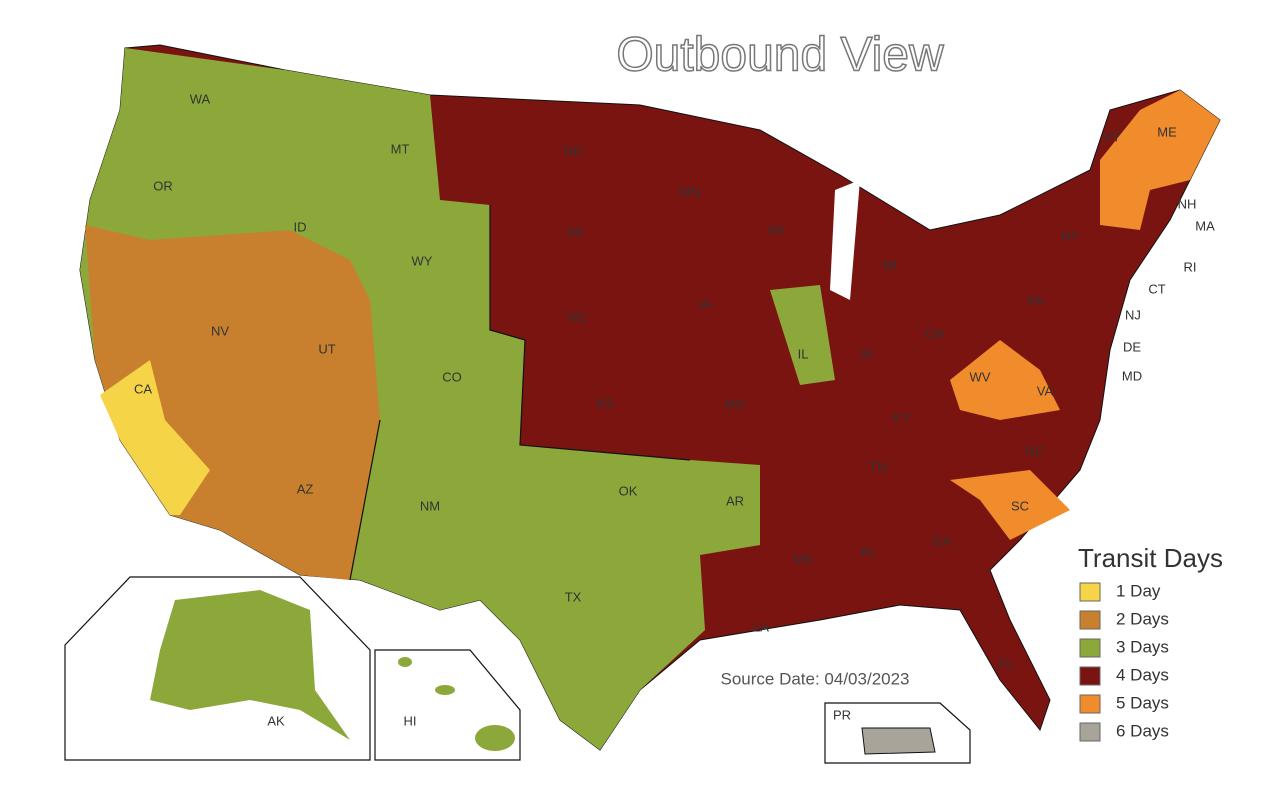 This screenshot has width=1279, height=810. What do you see at coordinates (575, 231) in the screenshot?
I see `state-label: SD` at bounding box center [575, 231].